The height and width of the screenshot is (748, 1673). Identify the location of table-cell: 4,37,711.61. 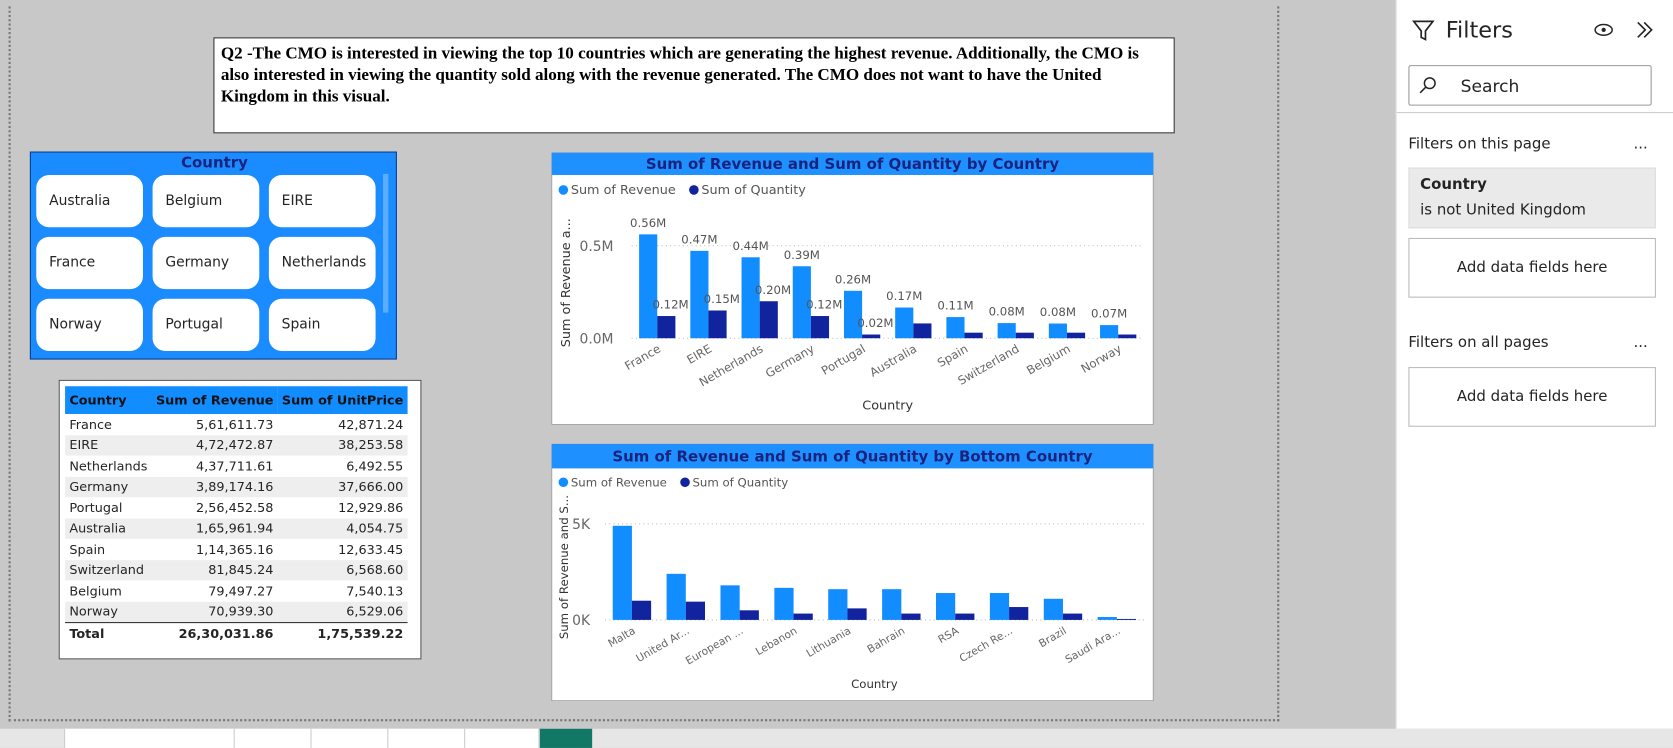
(235, 466).